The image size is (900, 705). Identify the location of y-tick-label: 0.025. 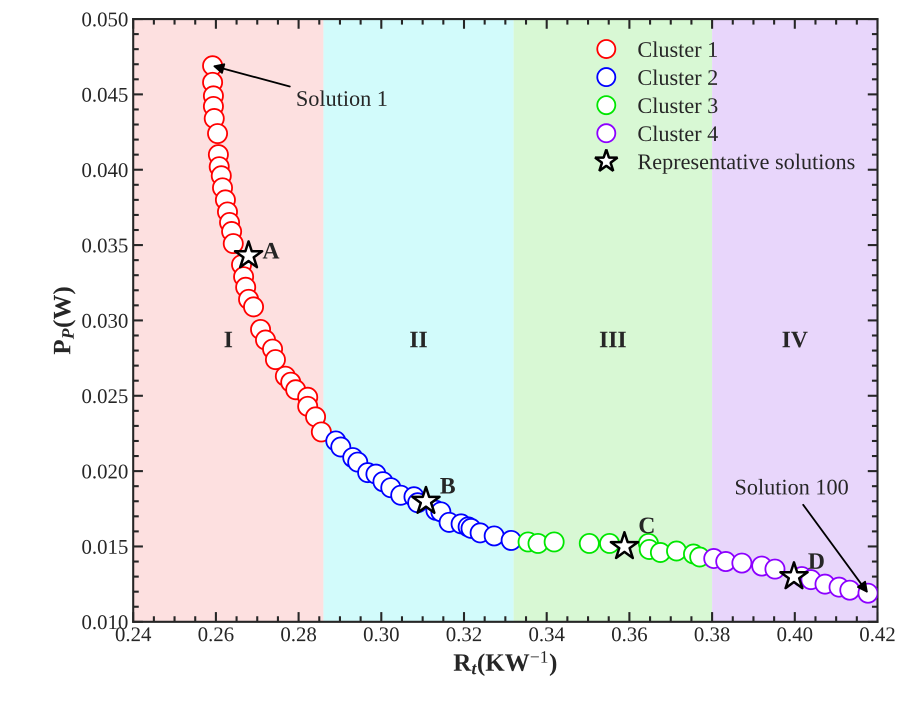
(105, 396).